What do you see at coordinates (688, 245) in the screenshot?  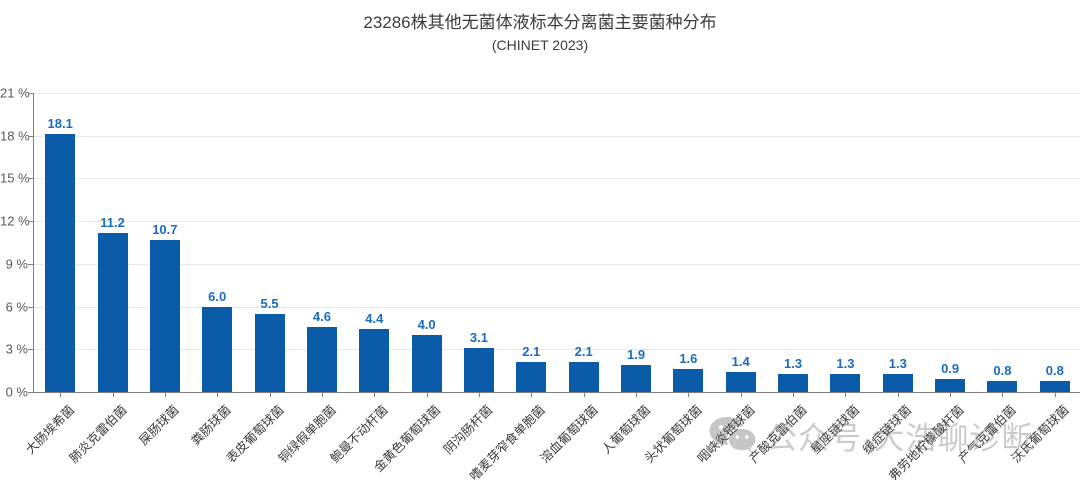 I see `category-slot: 1.6` at bounding box center [688, 245].